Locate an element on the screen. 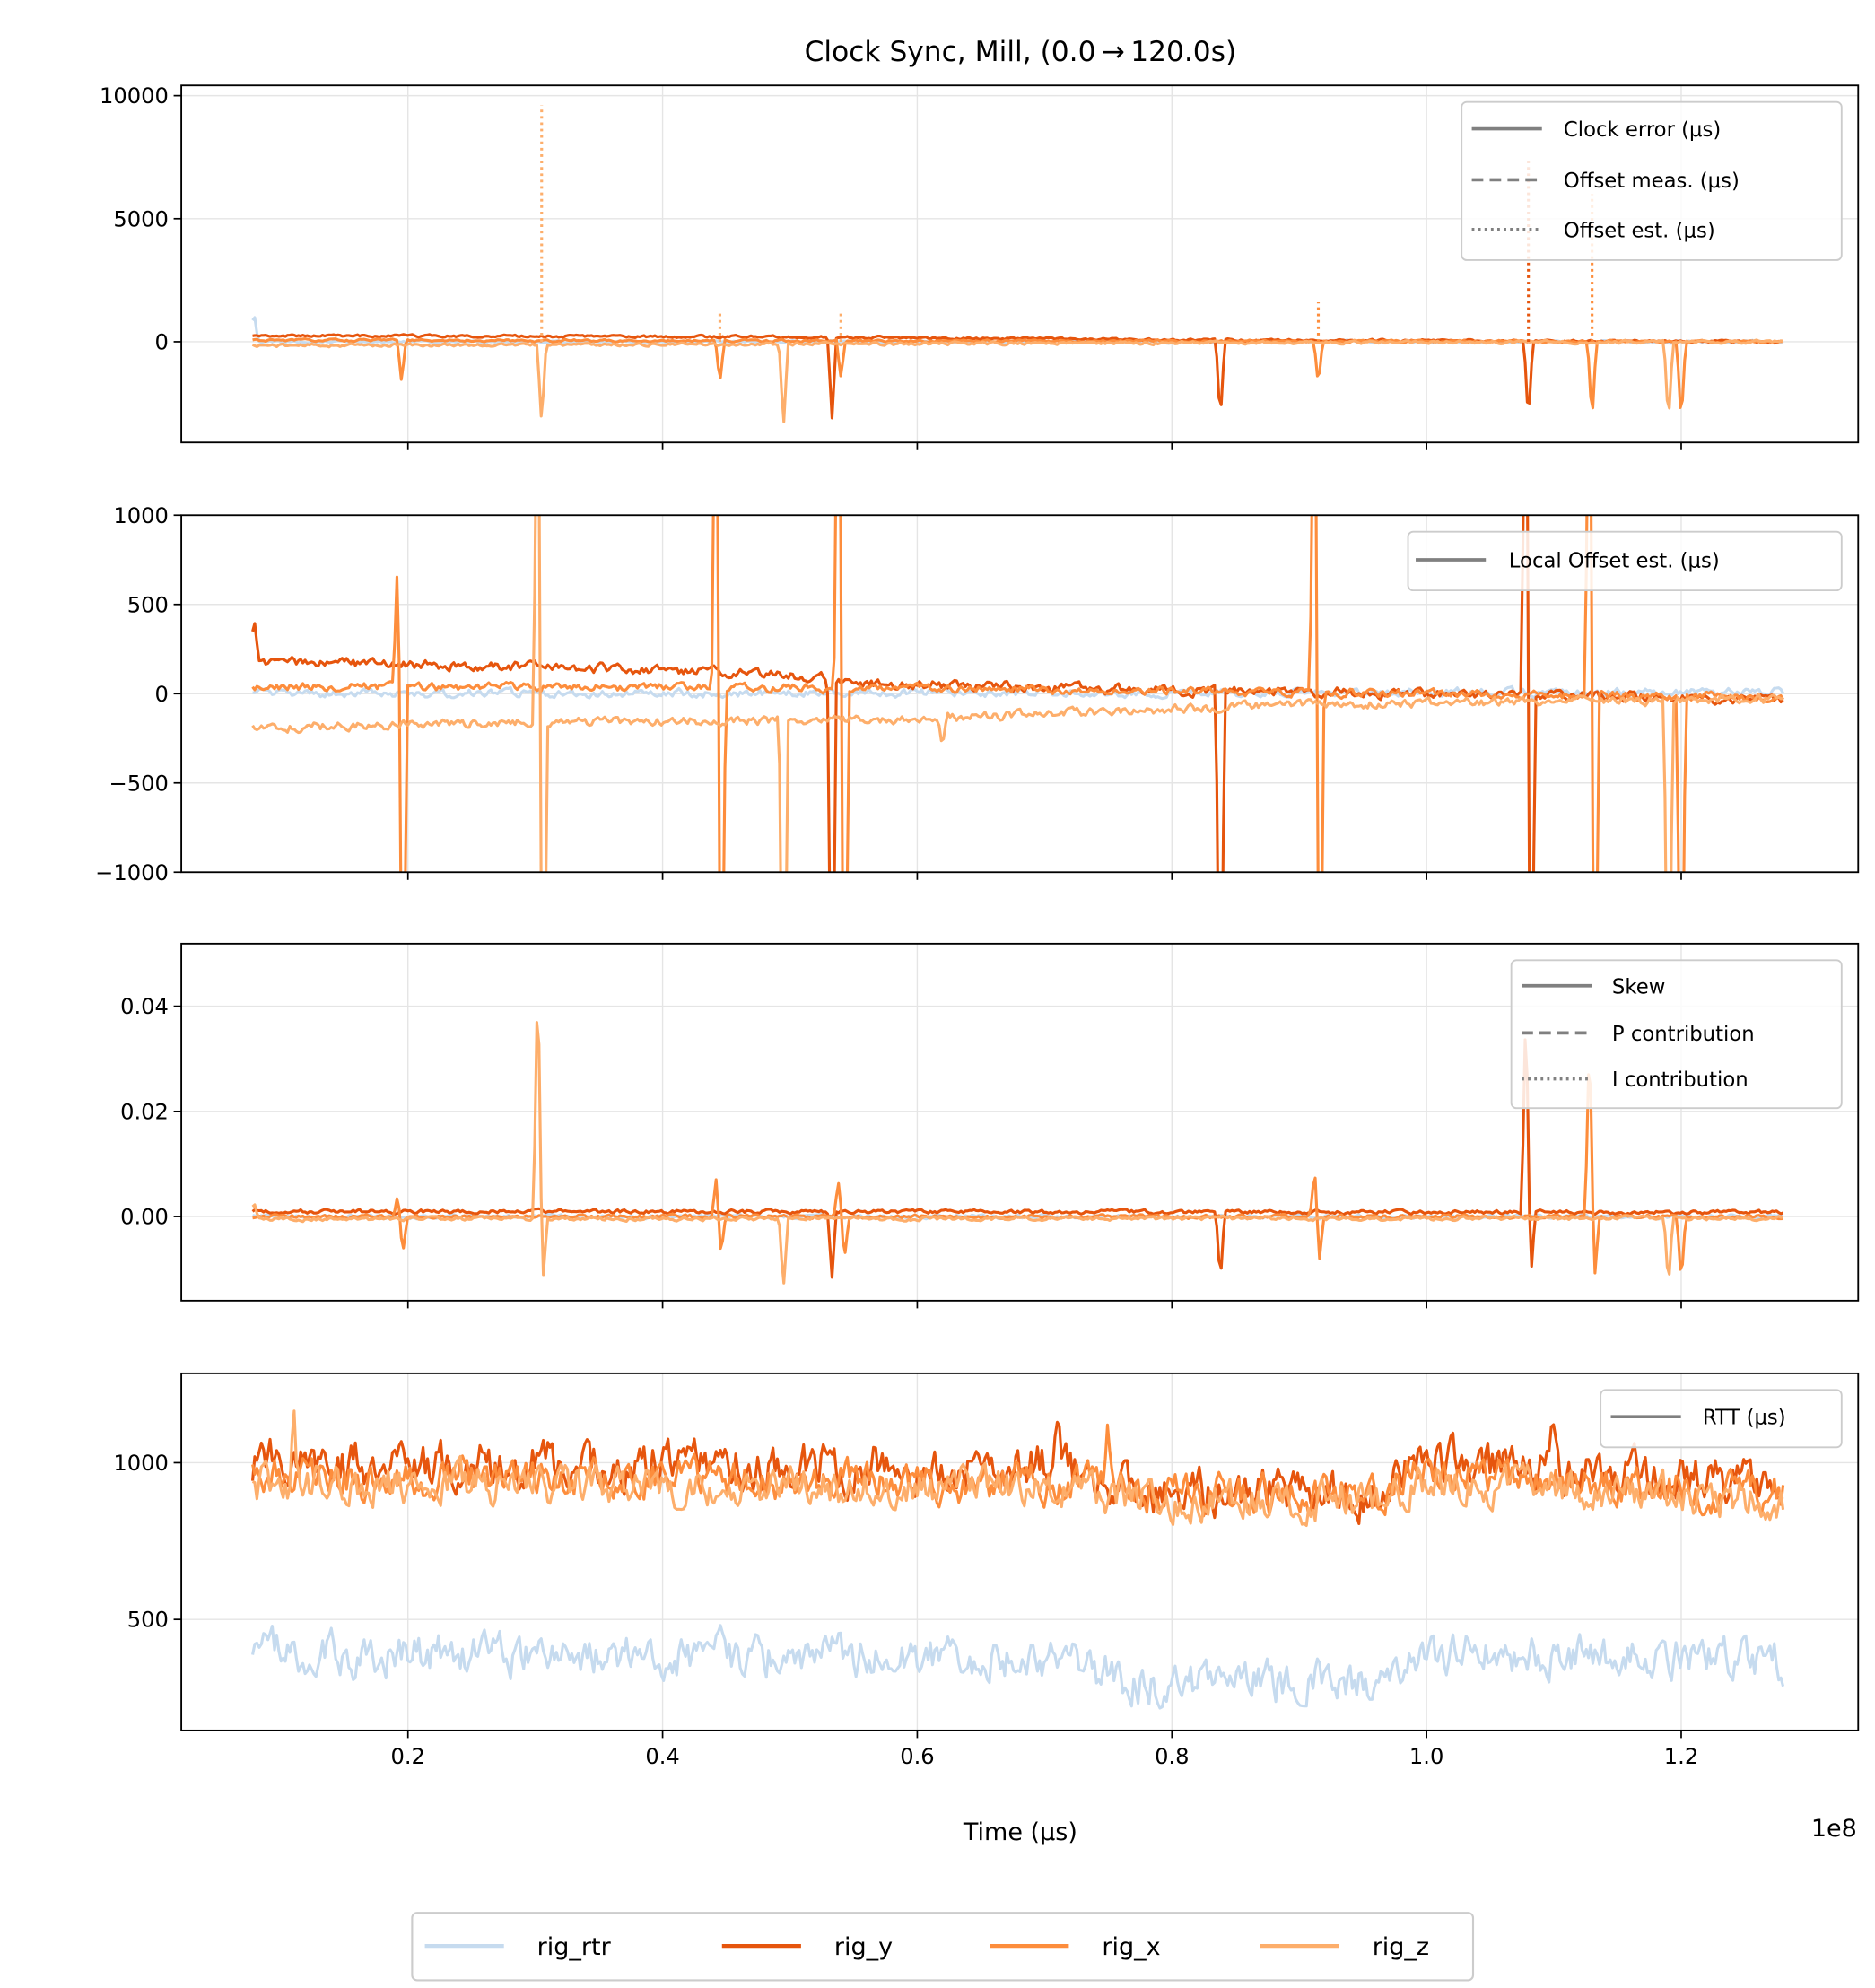  y-tick-label: 0.00 is located at coordinates (144, 1217).